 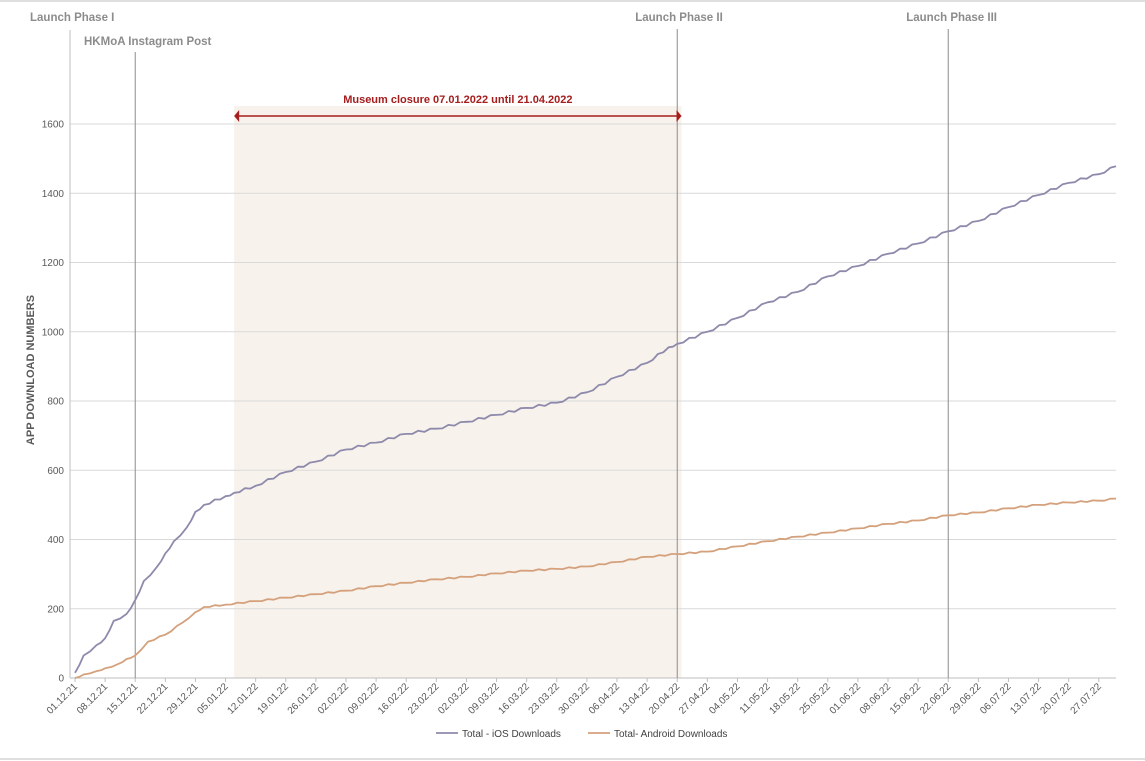 What do you see at coordinates (454, 699) in the screenshot?
I see `x-tick-label: 02.03.22` at bounding box center [454, 699].